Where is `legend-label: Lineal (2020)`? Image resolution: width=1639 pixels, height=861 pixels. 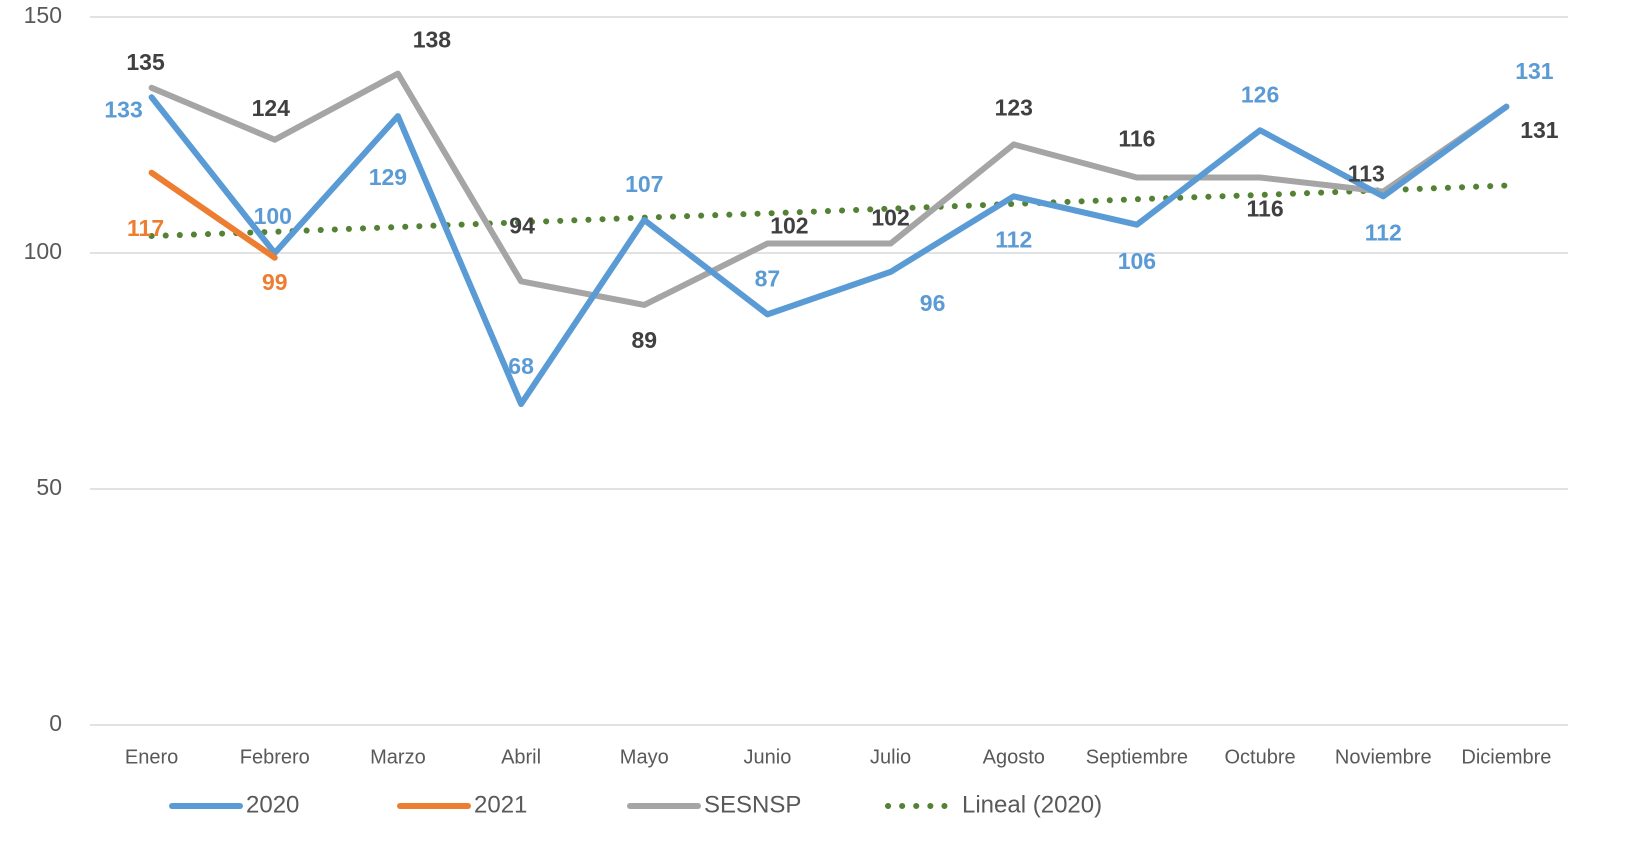 legend-label: Lineal (2020) is located at coordinates (1032, 804).